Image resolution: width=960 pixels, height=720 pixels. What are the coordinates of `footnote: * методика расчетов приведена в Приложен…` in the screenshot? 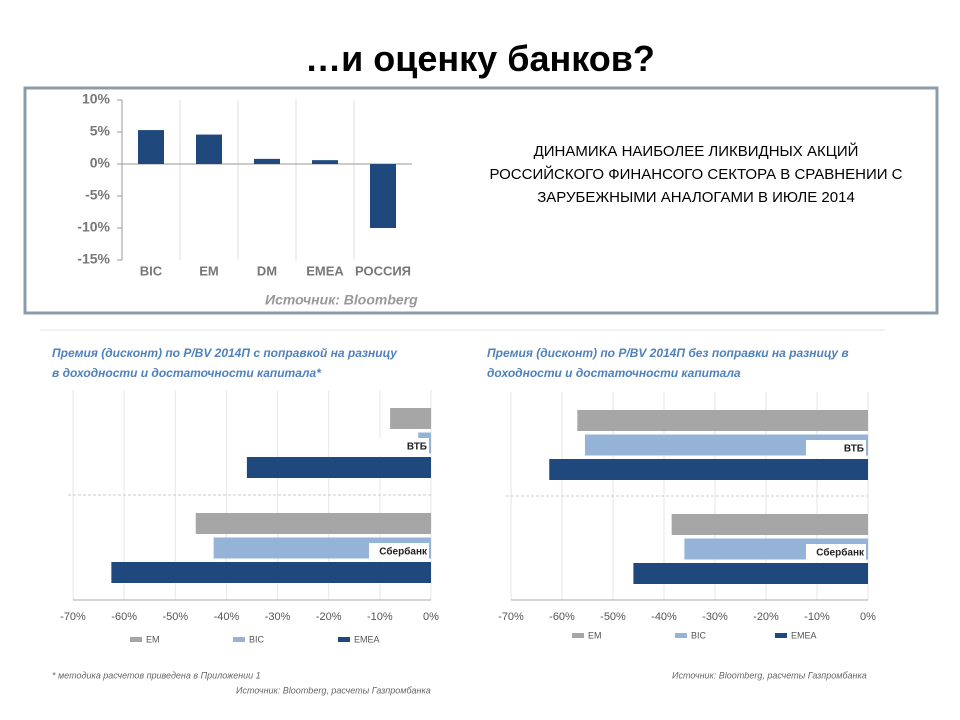 It's located at (156, 675).